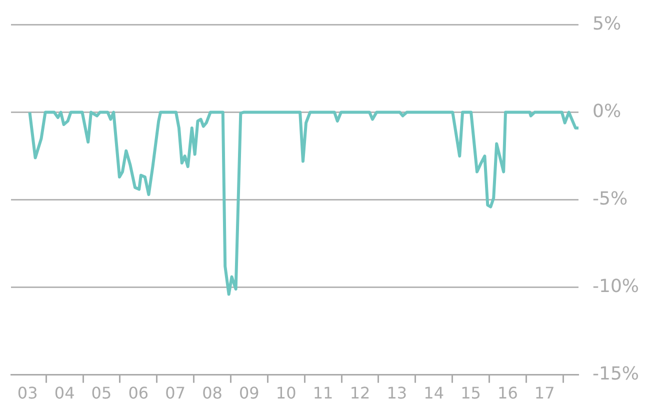 Image resolution: width=661 pixels, height=410 pixels. I want to click on y-tick-label: -5%, so click(610, 199).